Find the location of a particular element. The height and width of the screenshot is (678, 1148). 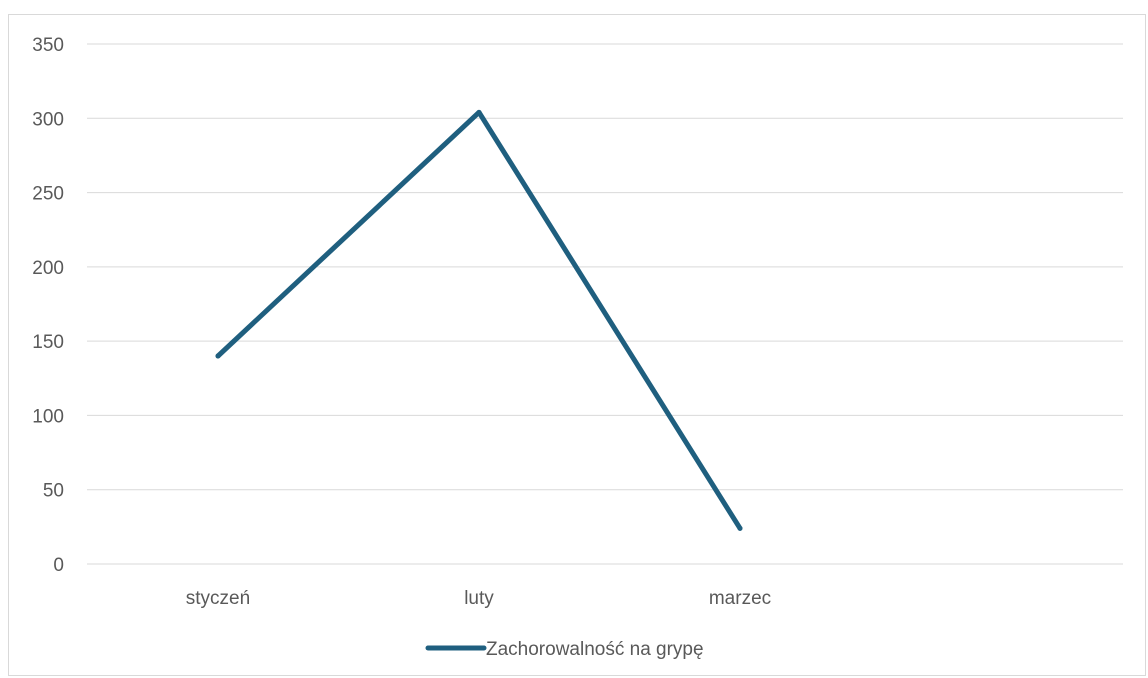

x-tick-label: marzec is located at coordinates (740, 598).